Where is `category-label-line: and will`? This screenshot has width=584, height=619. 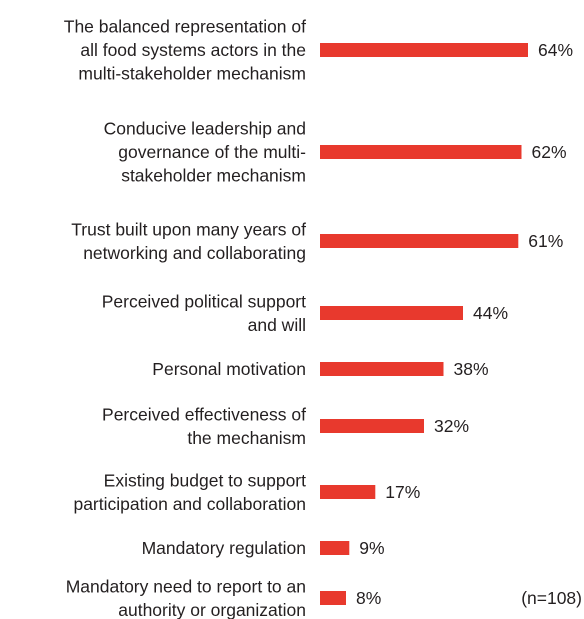 category-label-line: and will is located at coordinates (277, 325).